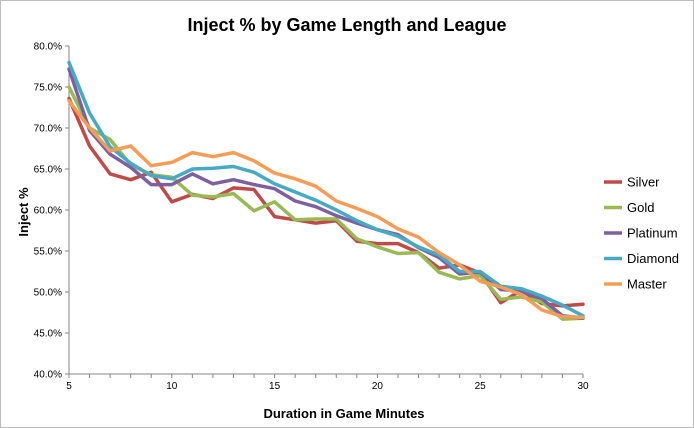 The width and height of the screenshot is (694, 428). Describe the element at coordinates (378, 386) in the screenshot. I see `x-tick-label: 20` at that location.